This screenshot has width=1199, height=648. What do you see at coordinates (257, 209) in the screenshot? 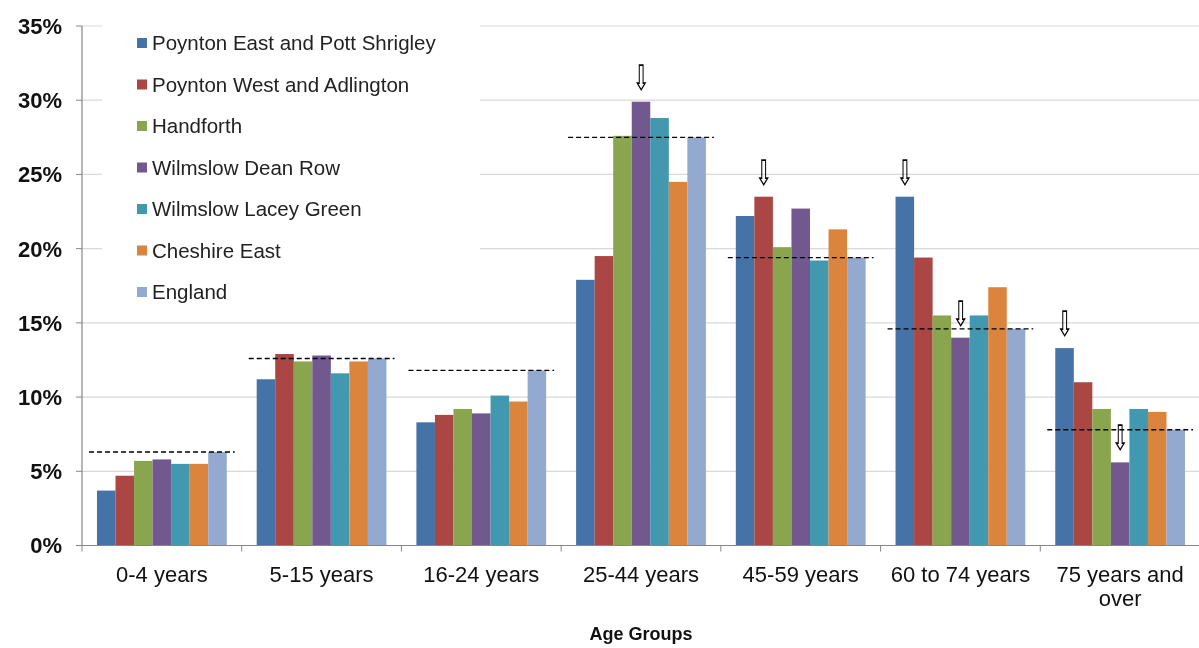
I see `legend-label: Wilmslow Lacey Green` at bounding box center [257, 209].